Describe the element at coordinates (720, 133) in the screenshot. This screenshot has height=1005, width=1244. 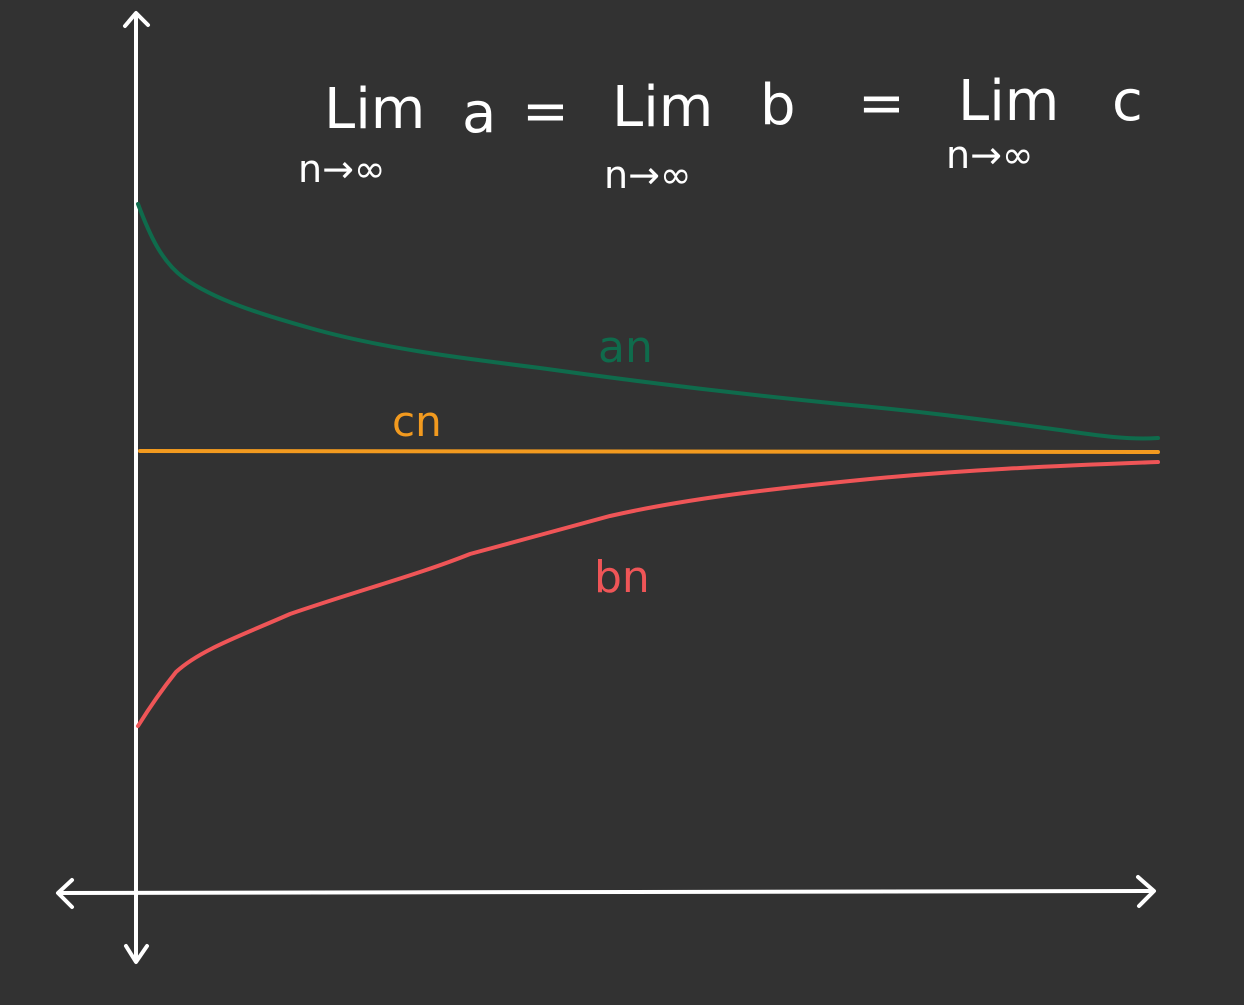
I see `limit-equation: Lim n→∞ a = Lim n→∞ b = Lim n→∞ c` at that location.